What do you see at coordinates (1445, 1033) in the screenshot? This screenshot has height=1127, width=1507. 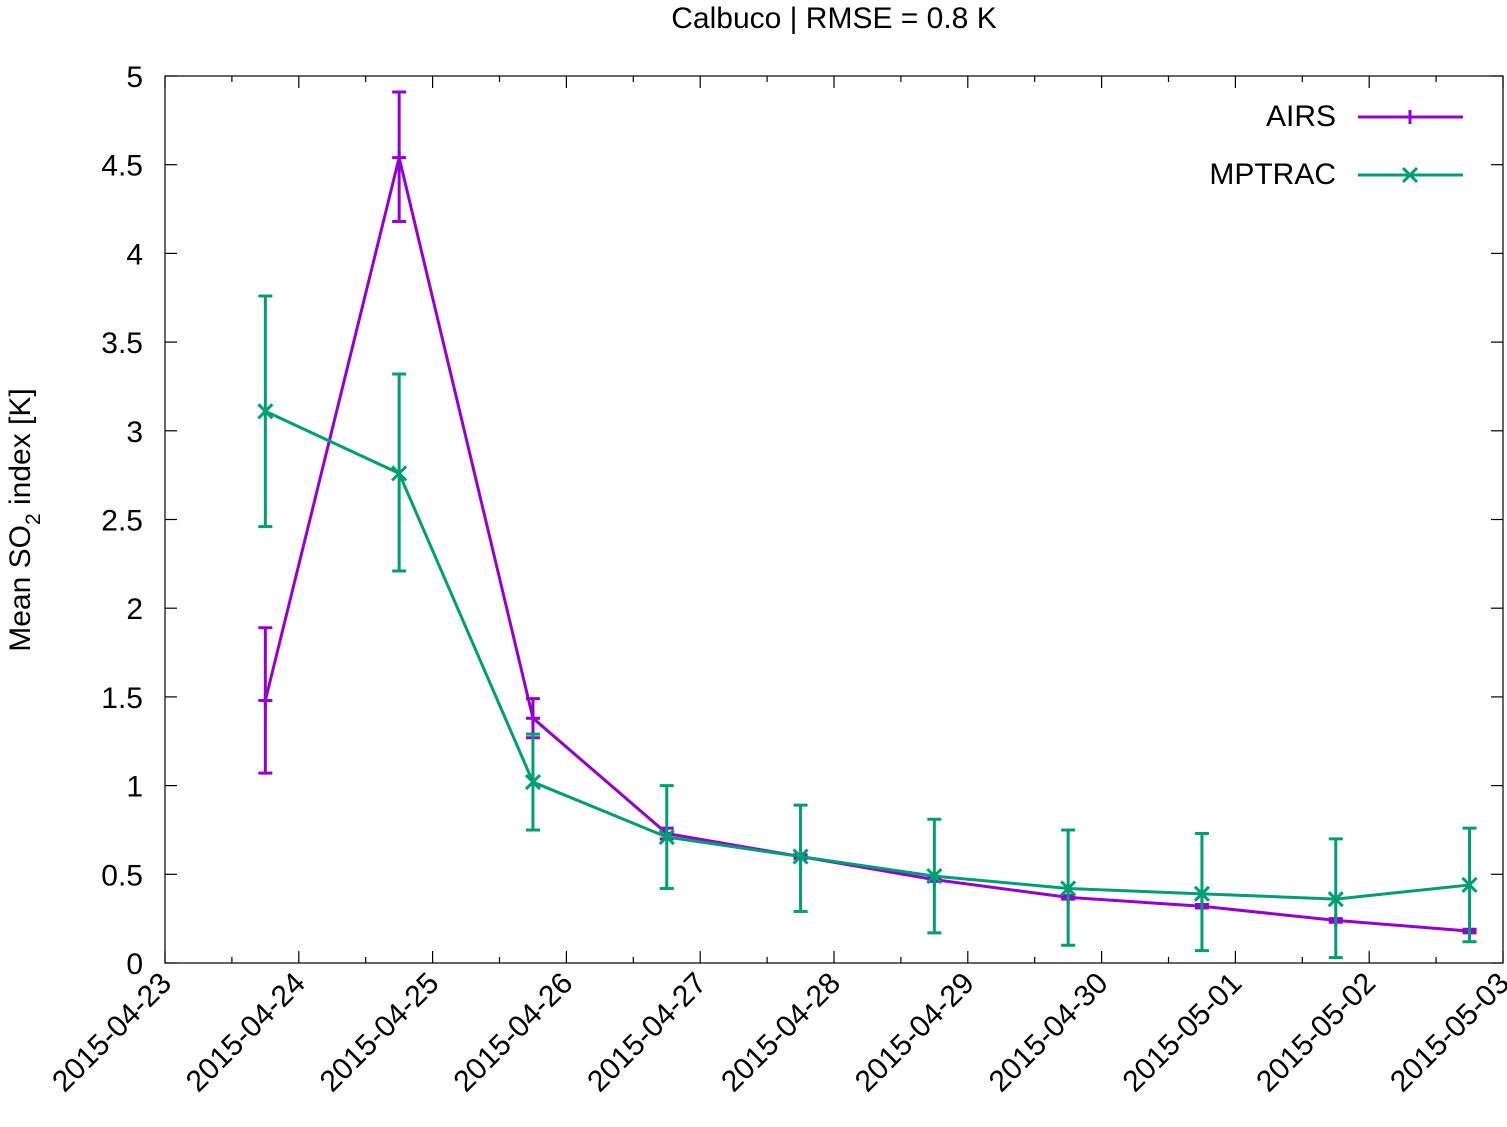 I see `x-tick-label: 2015-05-03` at bounding box center [1445, 1033].